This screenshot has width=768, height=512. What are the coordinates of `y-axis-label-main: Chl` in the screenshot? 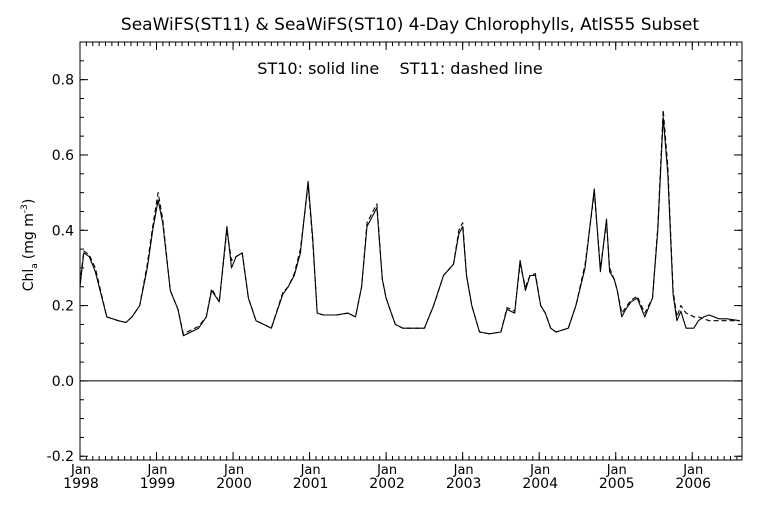 It's located at (29, 280).